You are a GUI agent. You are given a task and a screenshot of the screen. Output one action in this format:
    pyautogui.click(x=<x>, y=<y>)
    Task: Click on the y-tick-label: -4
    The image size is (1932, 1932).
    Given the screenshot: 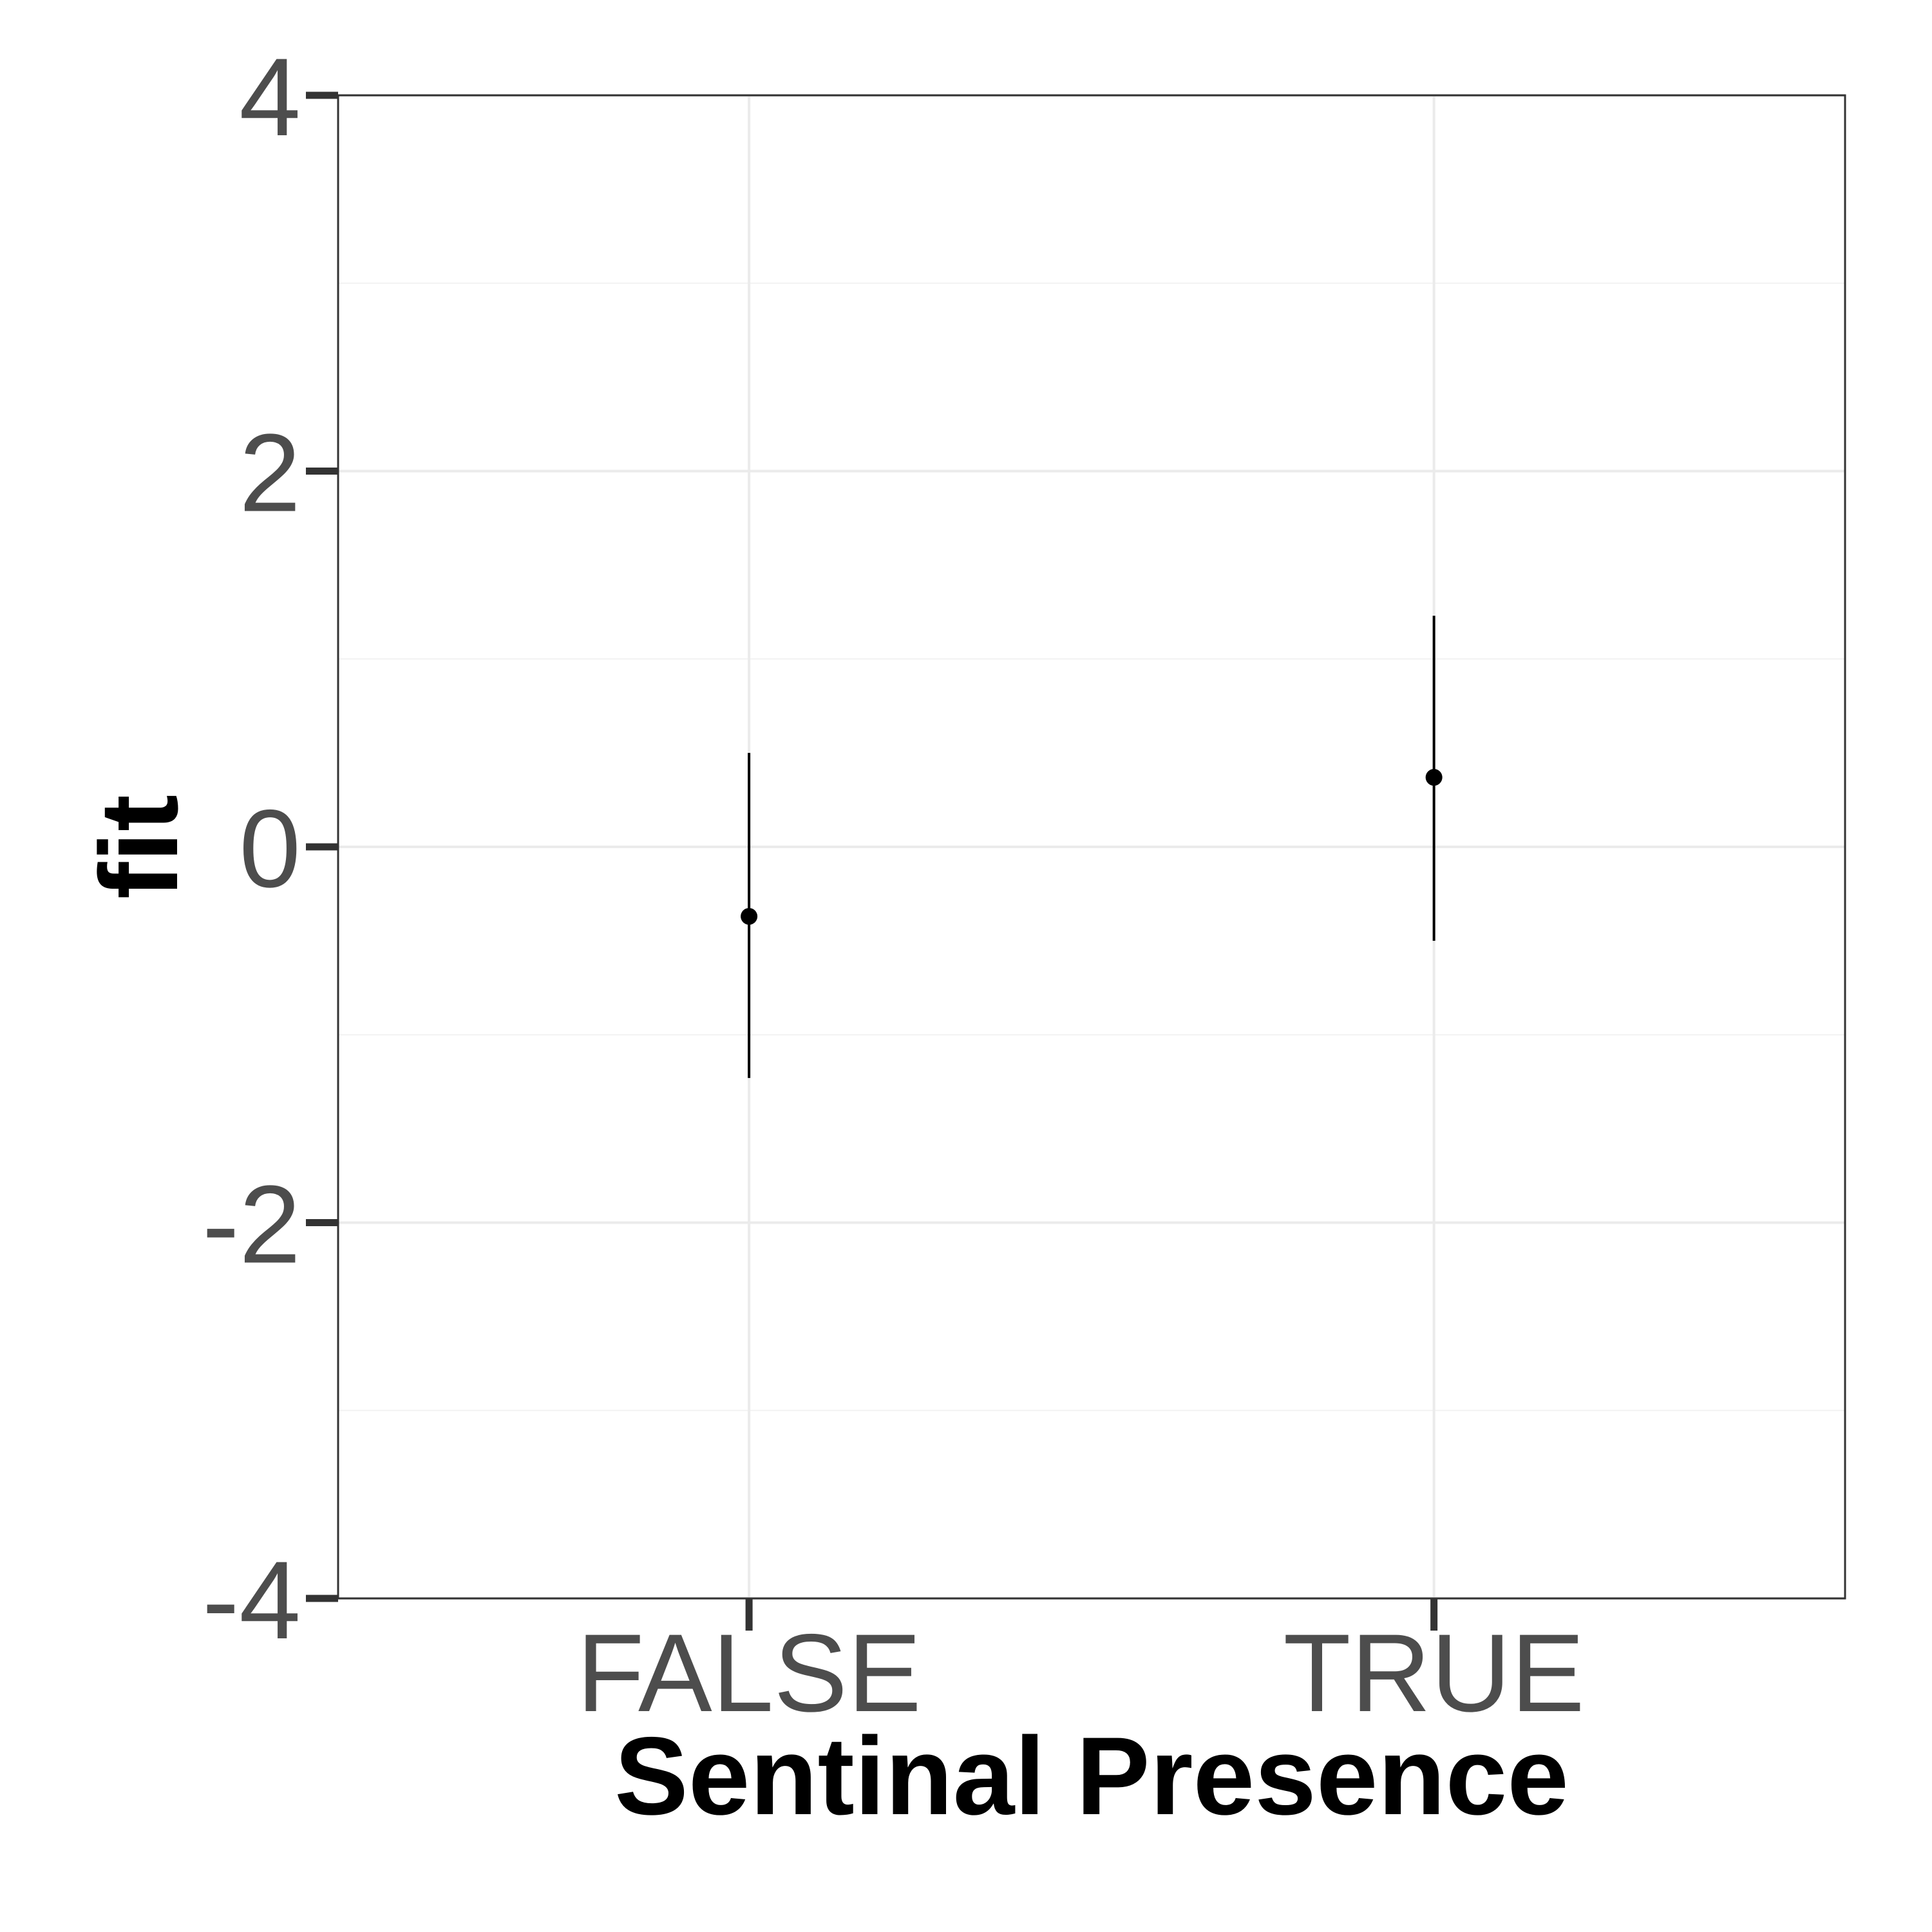 What is the action you would take?
    pyautogui.click(x=251, y=1601)
    